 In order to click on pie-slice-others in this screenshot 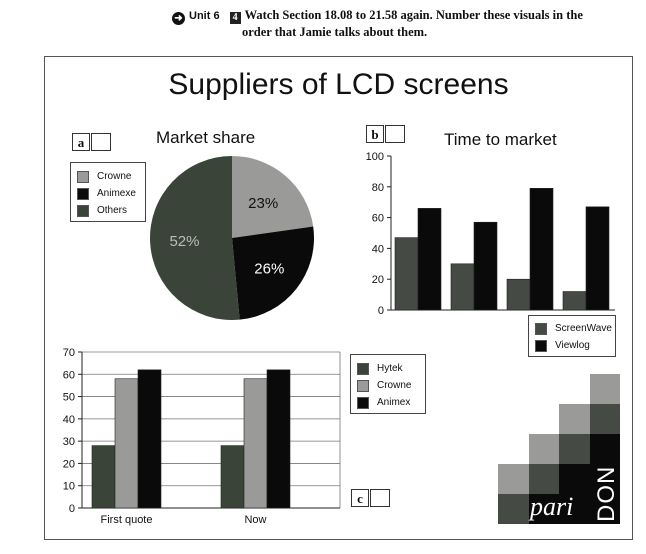, I will do `click(194, 238)`.